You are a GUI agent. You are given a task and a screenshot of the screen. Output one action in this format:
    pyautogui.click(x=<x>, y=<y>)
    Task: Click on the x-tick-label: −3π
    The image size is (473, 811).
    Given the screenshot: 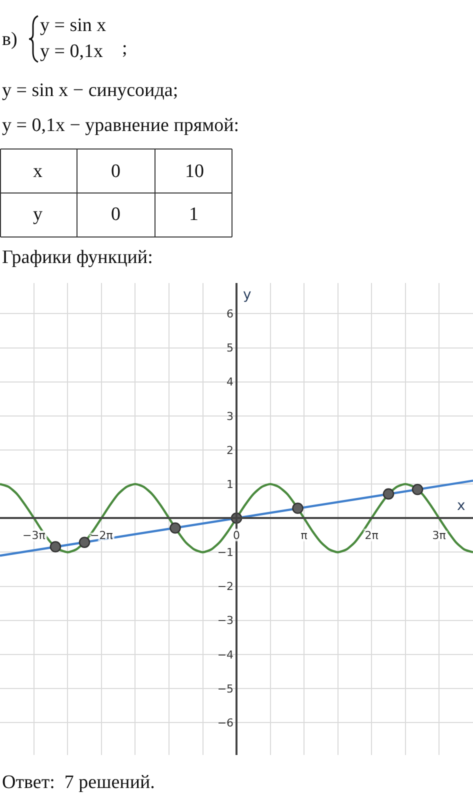 What is the action you would take?
    pyautogui.click(x=34, y=535)
    